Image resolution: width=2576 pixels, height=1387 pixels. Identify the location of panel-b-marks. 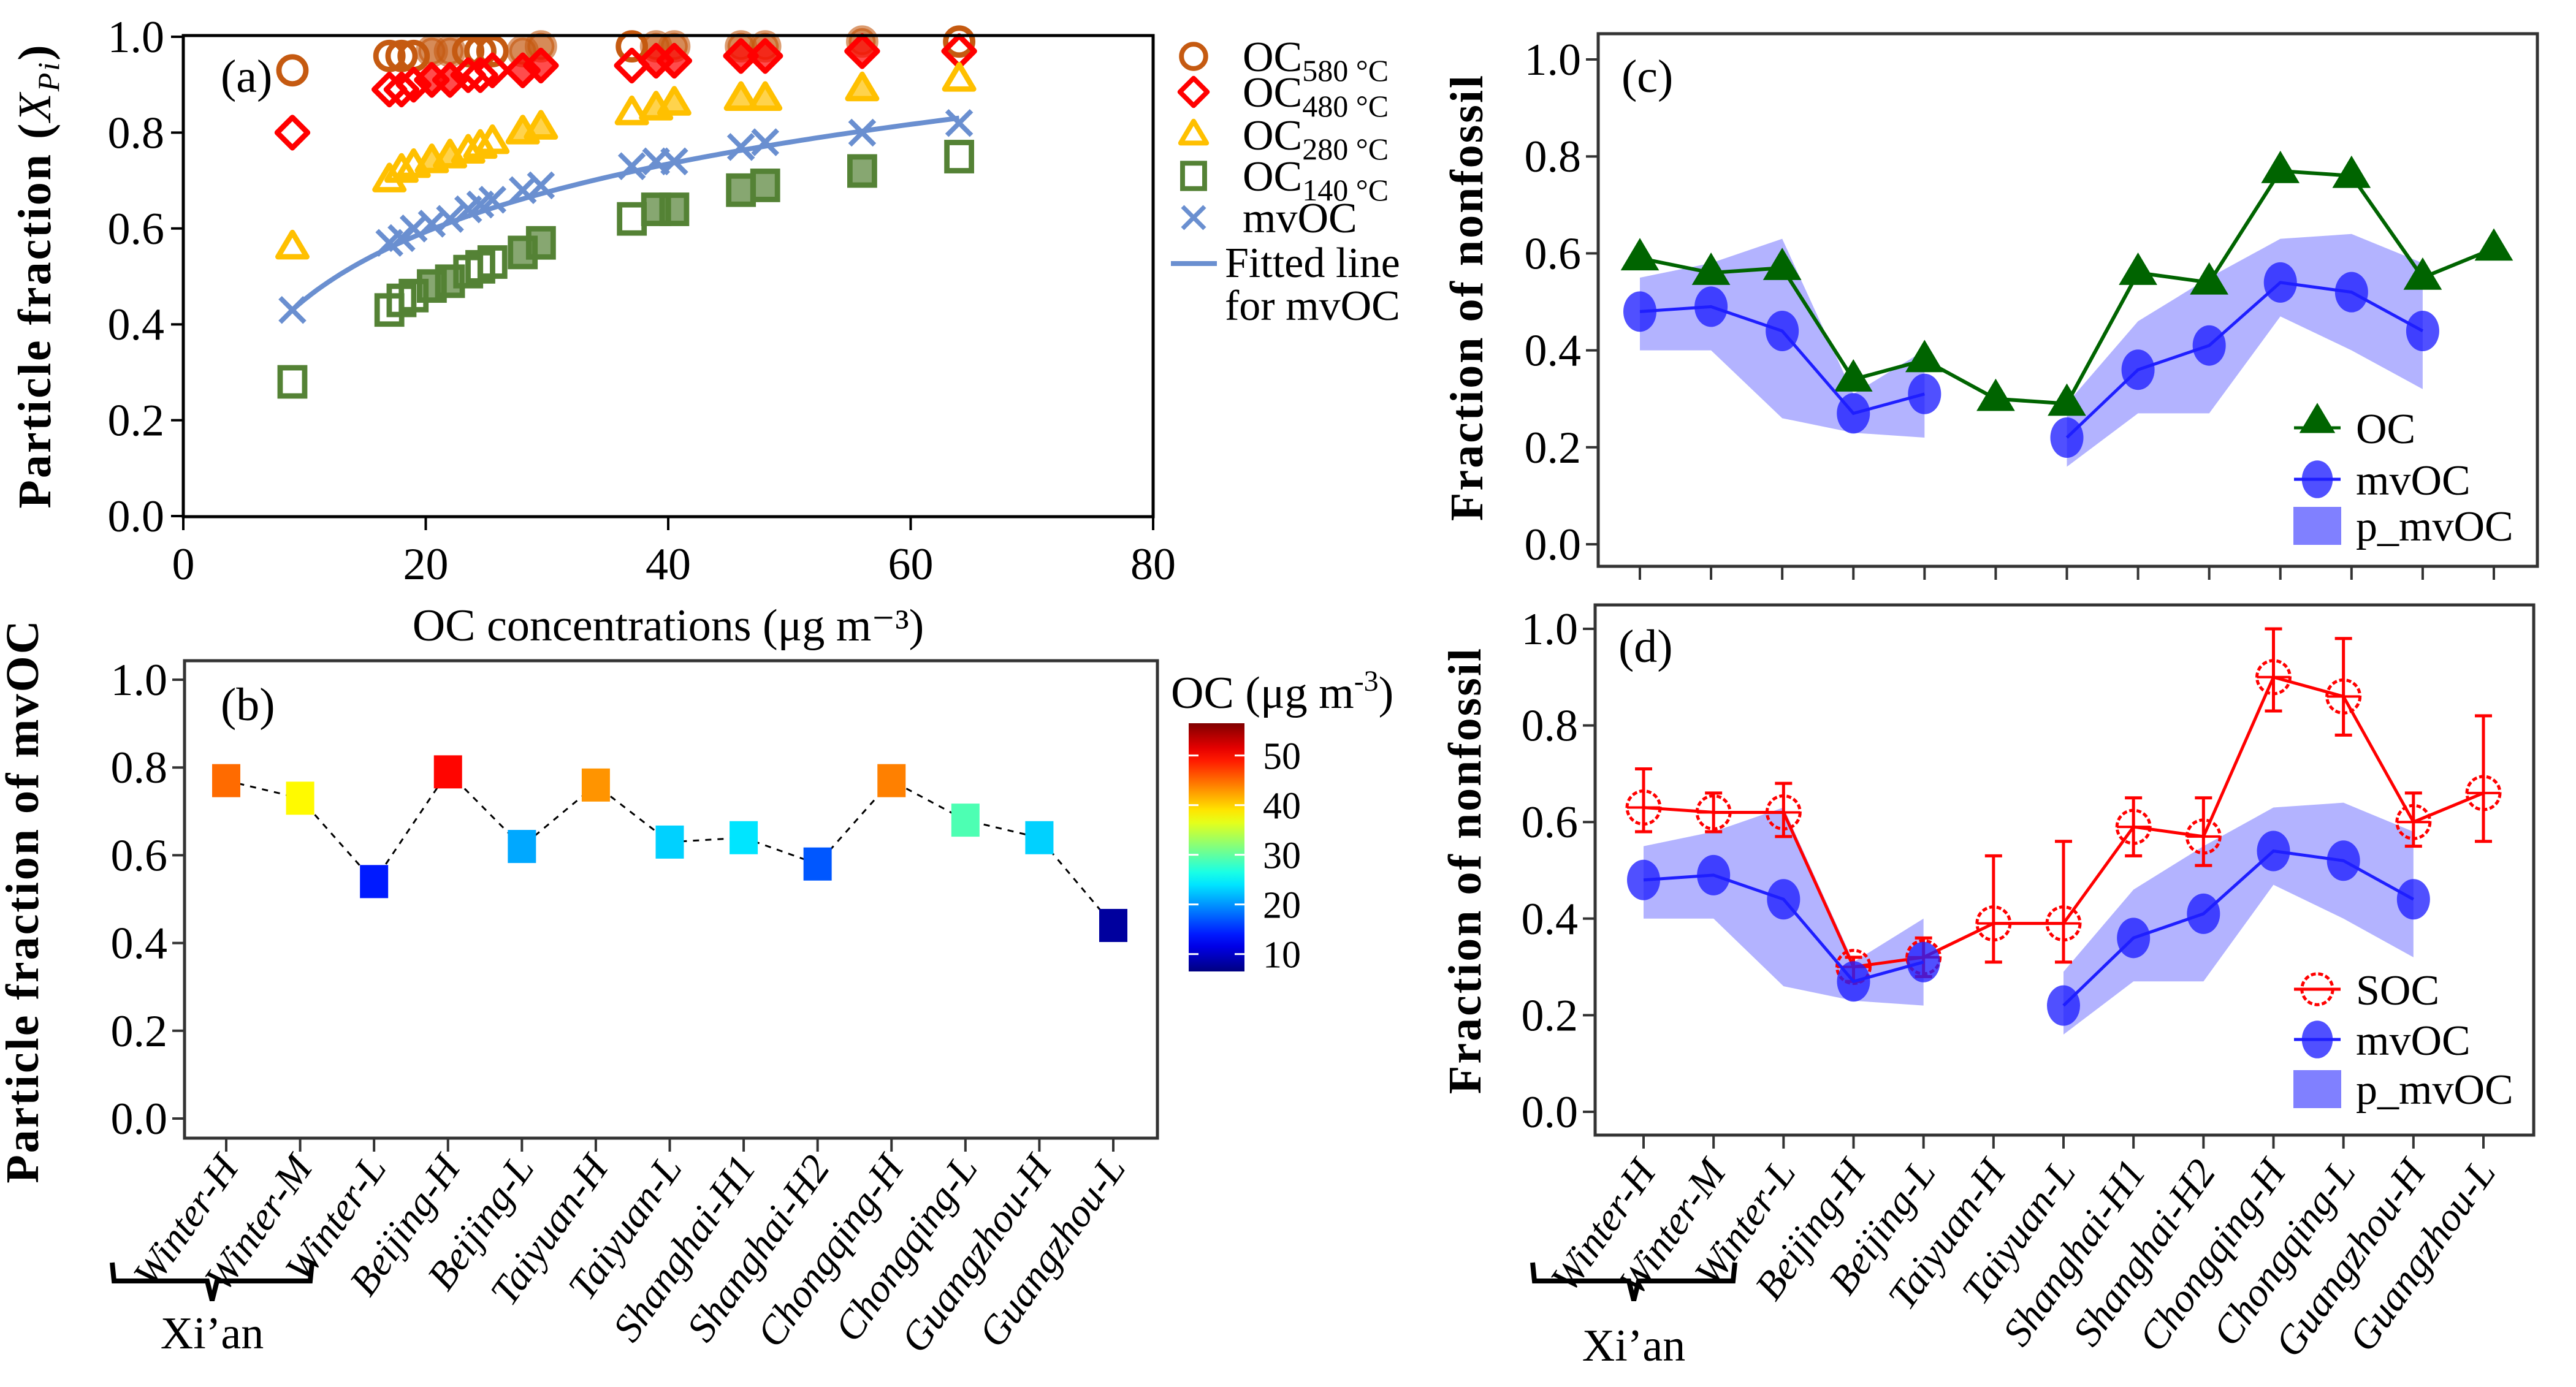
(669, 848).